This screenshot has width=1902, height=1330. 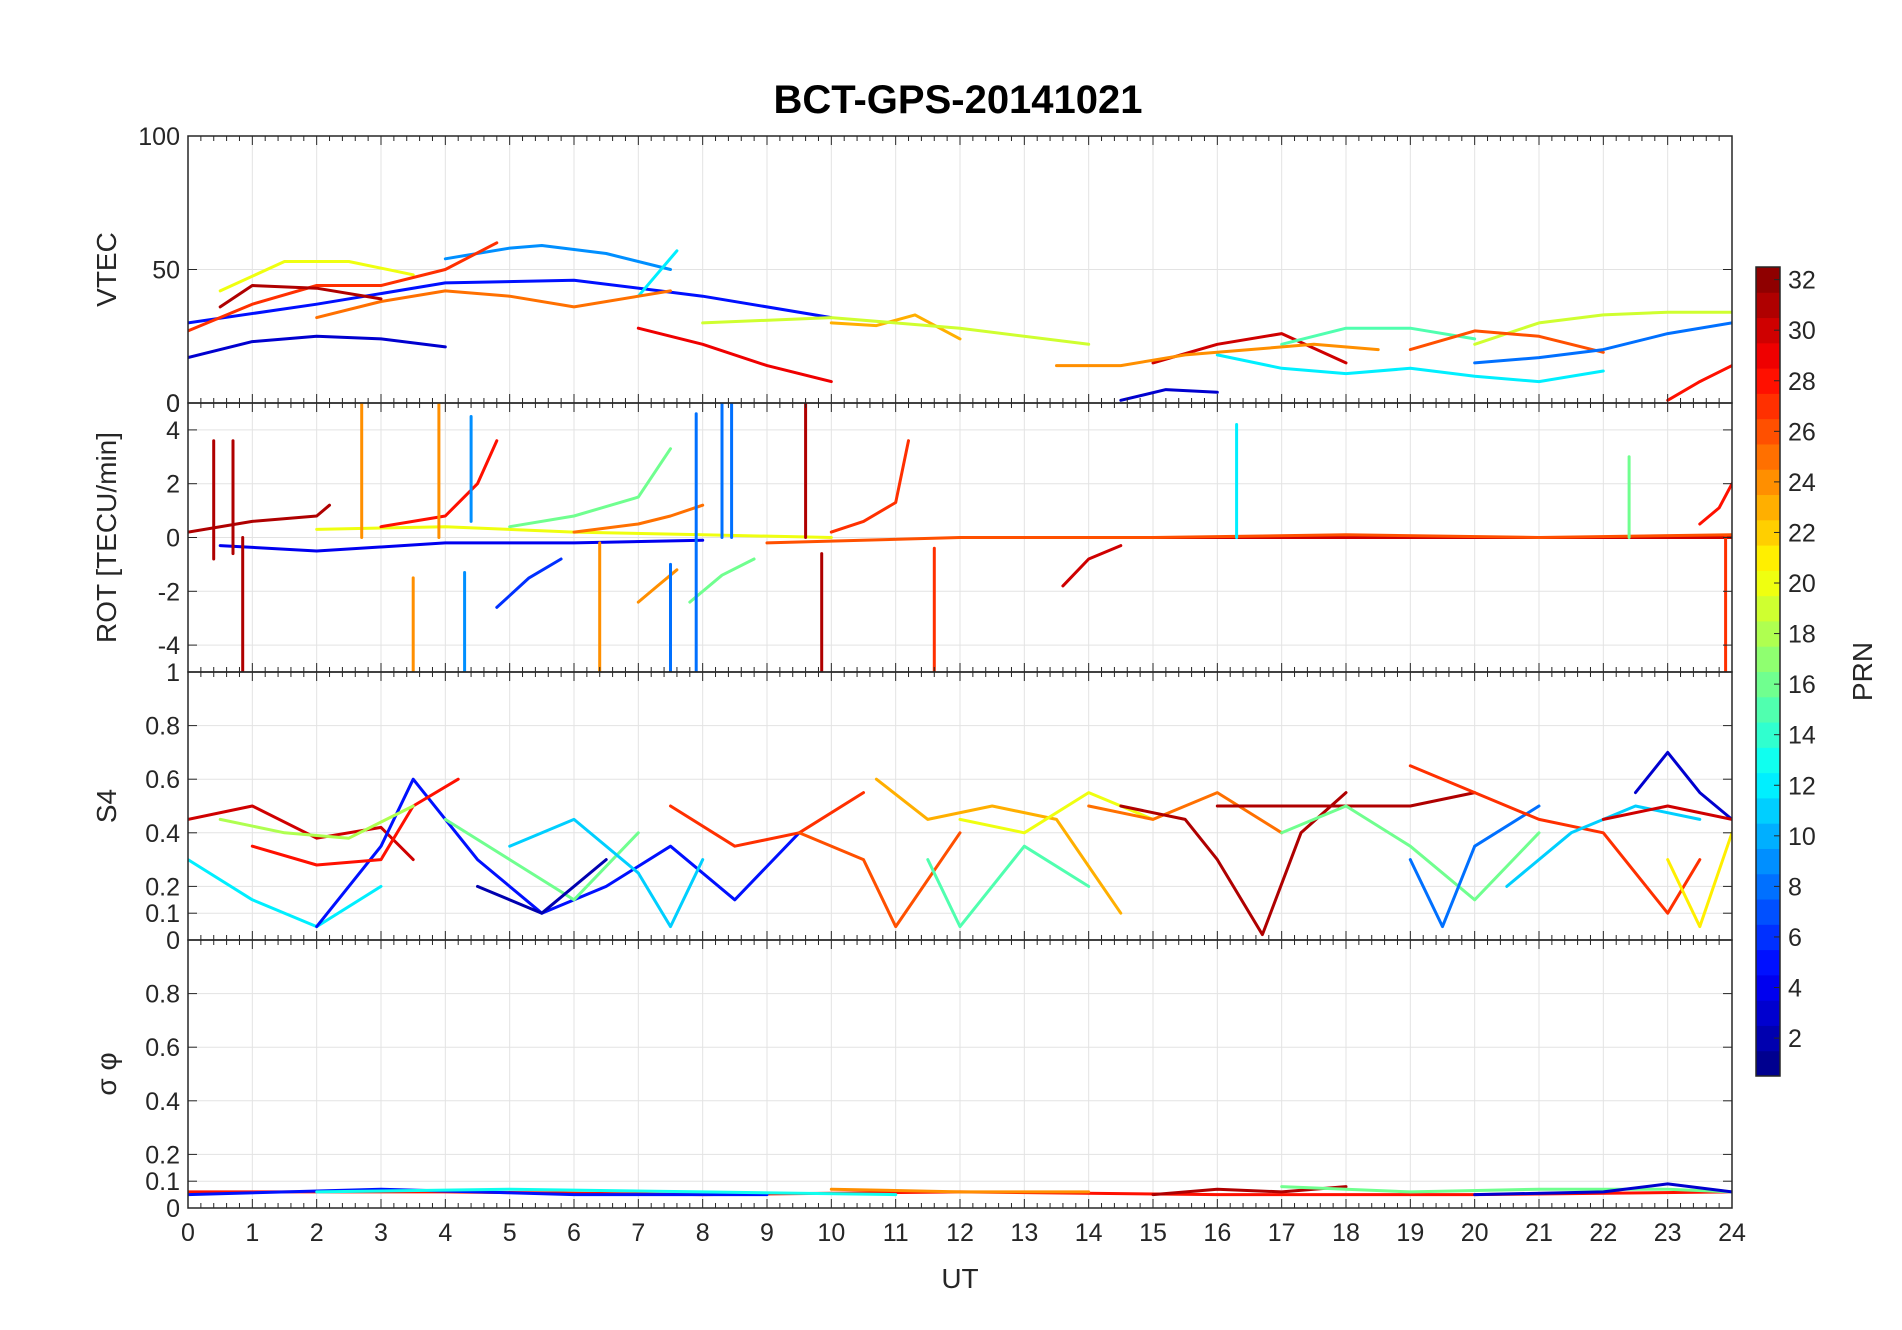 I want to click on colorbar-tick-label: 32, so click(x=1802, y=281).